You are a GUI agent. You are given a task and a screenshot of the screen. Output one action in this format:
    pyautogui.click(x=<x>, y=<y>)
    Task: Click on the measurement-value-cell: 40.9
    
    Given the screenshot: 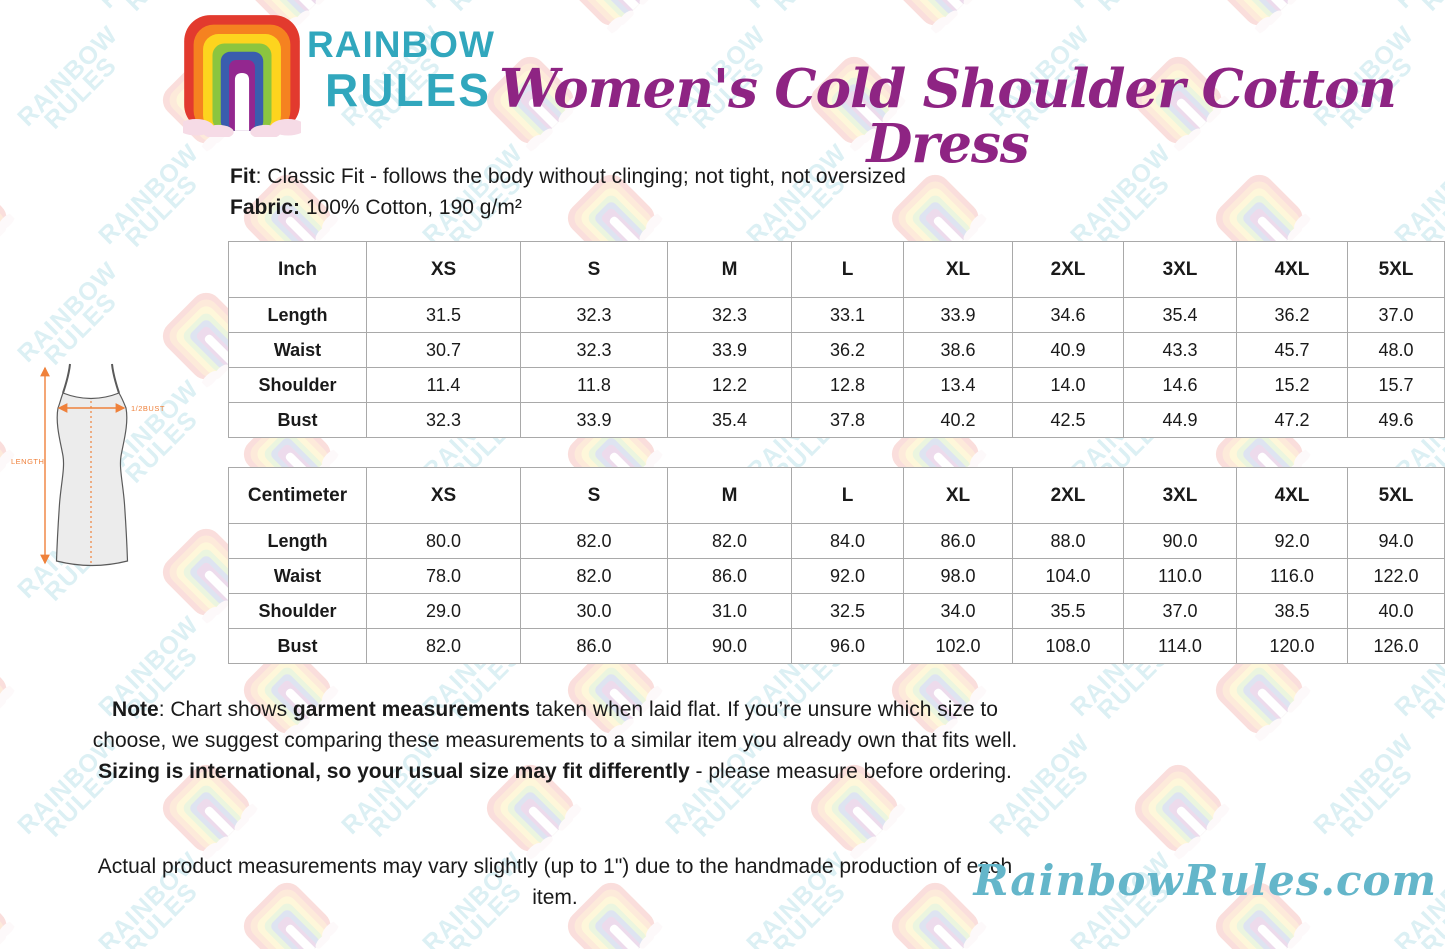 What is the action you would take?
    pyautogui.click(x=1068, y=350)
    